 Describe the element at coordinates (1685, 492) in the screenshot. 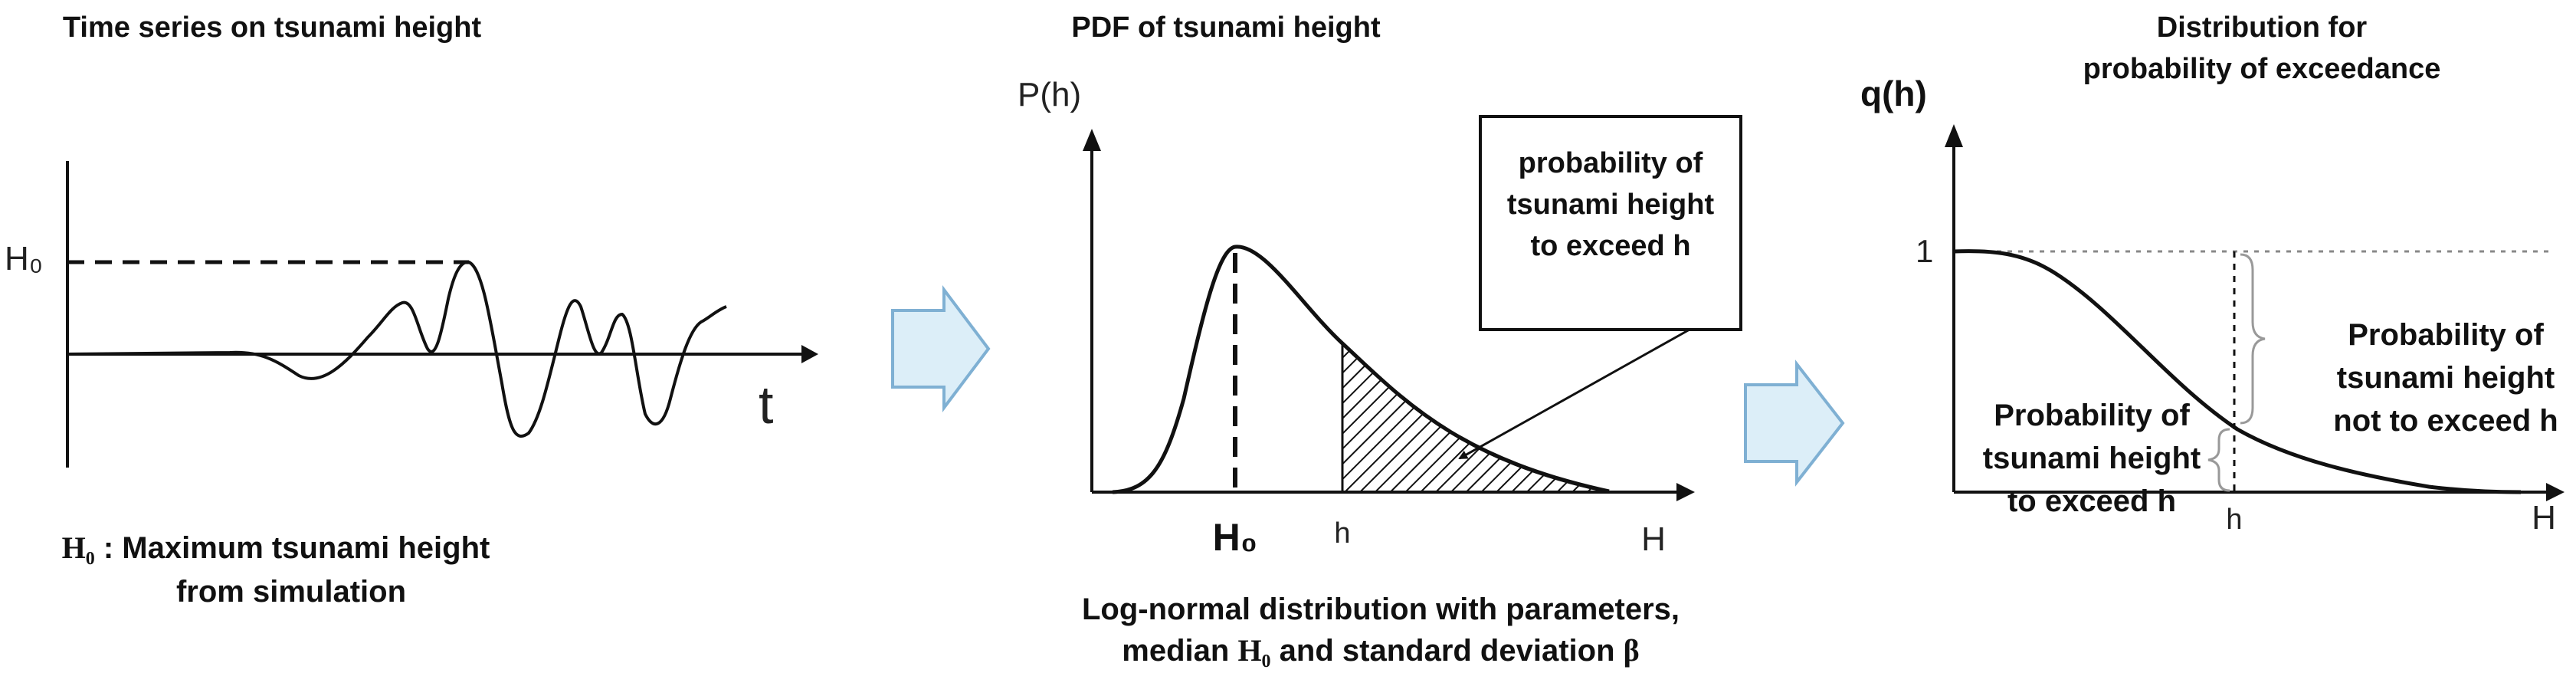

I see `panel2-x-arrowhead` at that location.